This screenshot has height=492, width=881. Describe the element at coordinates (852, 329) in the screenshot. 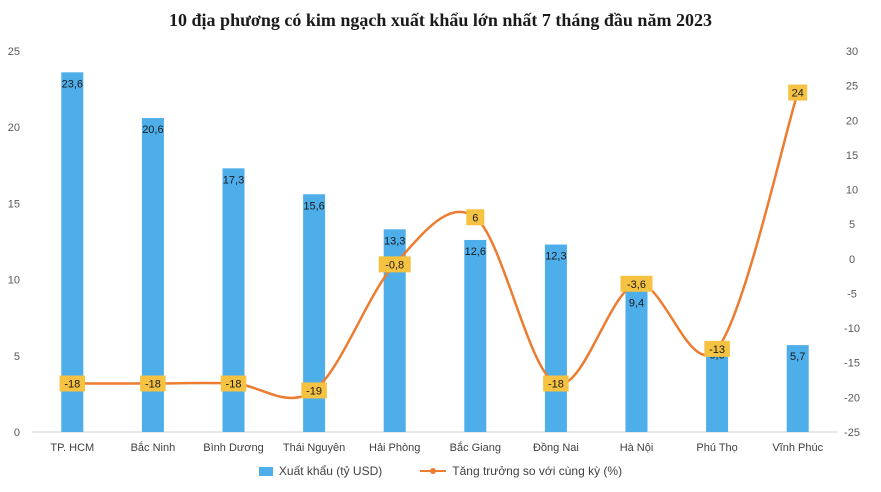

I see `y-right-tick-label: -10` at that location.